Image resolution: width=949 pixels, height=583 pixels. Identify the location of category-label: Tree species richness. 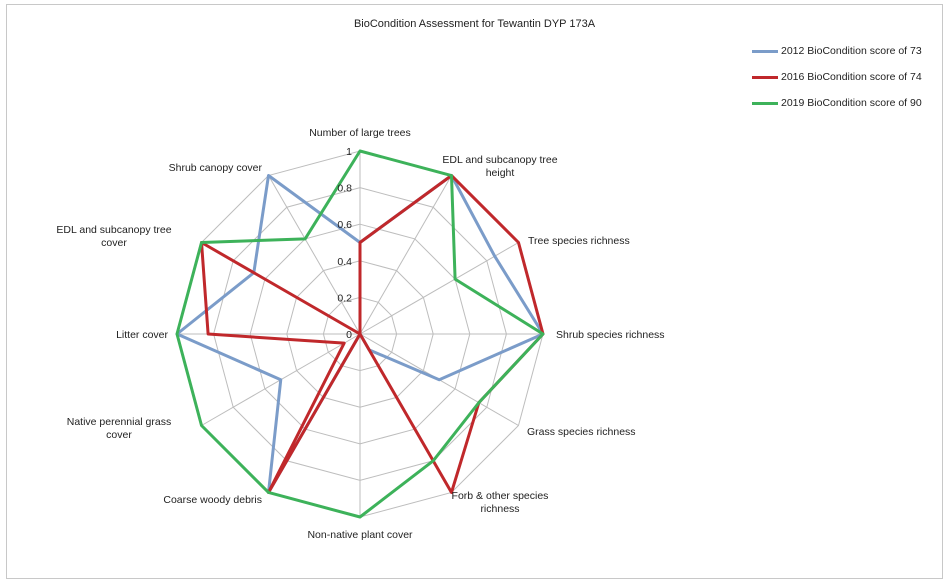
(579, 241).